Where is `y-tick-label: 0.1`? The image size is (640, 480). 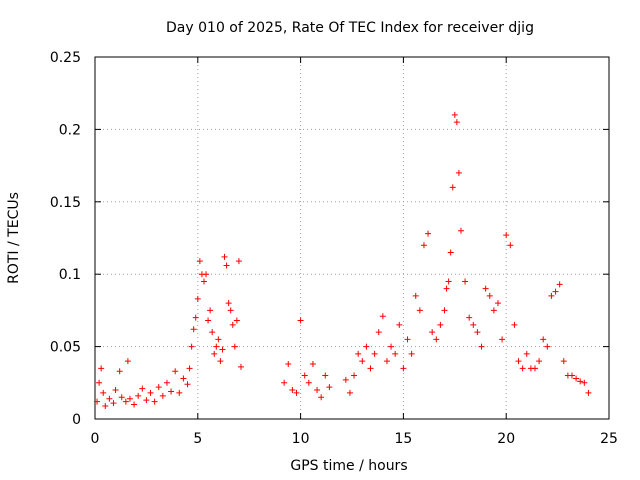 y-tick-label: 0.1 is located at coordinates (70, 275).